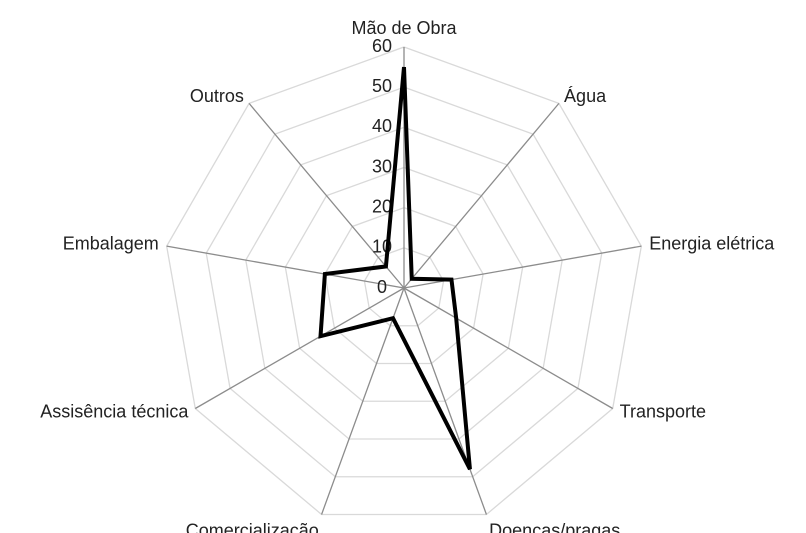 The image size is (806, 533). What do you see at coordinates (382, 126) in the screenshot?
I see `y-tick-label: 40` at bounding box center [382, 126].